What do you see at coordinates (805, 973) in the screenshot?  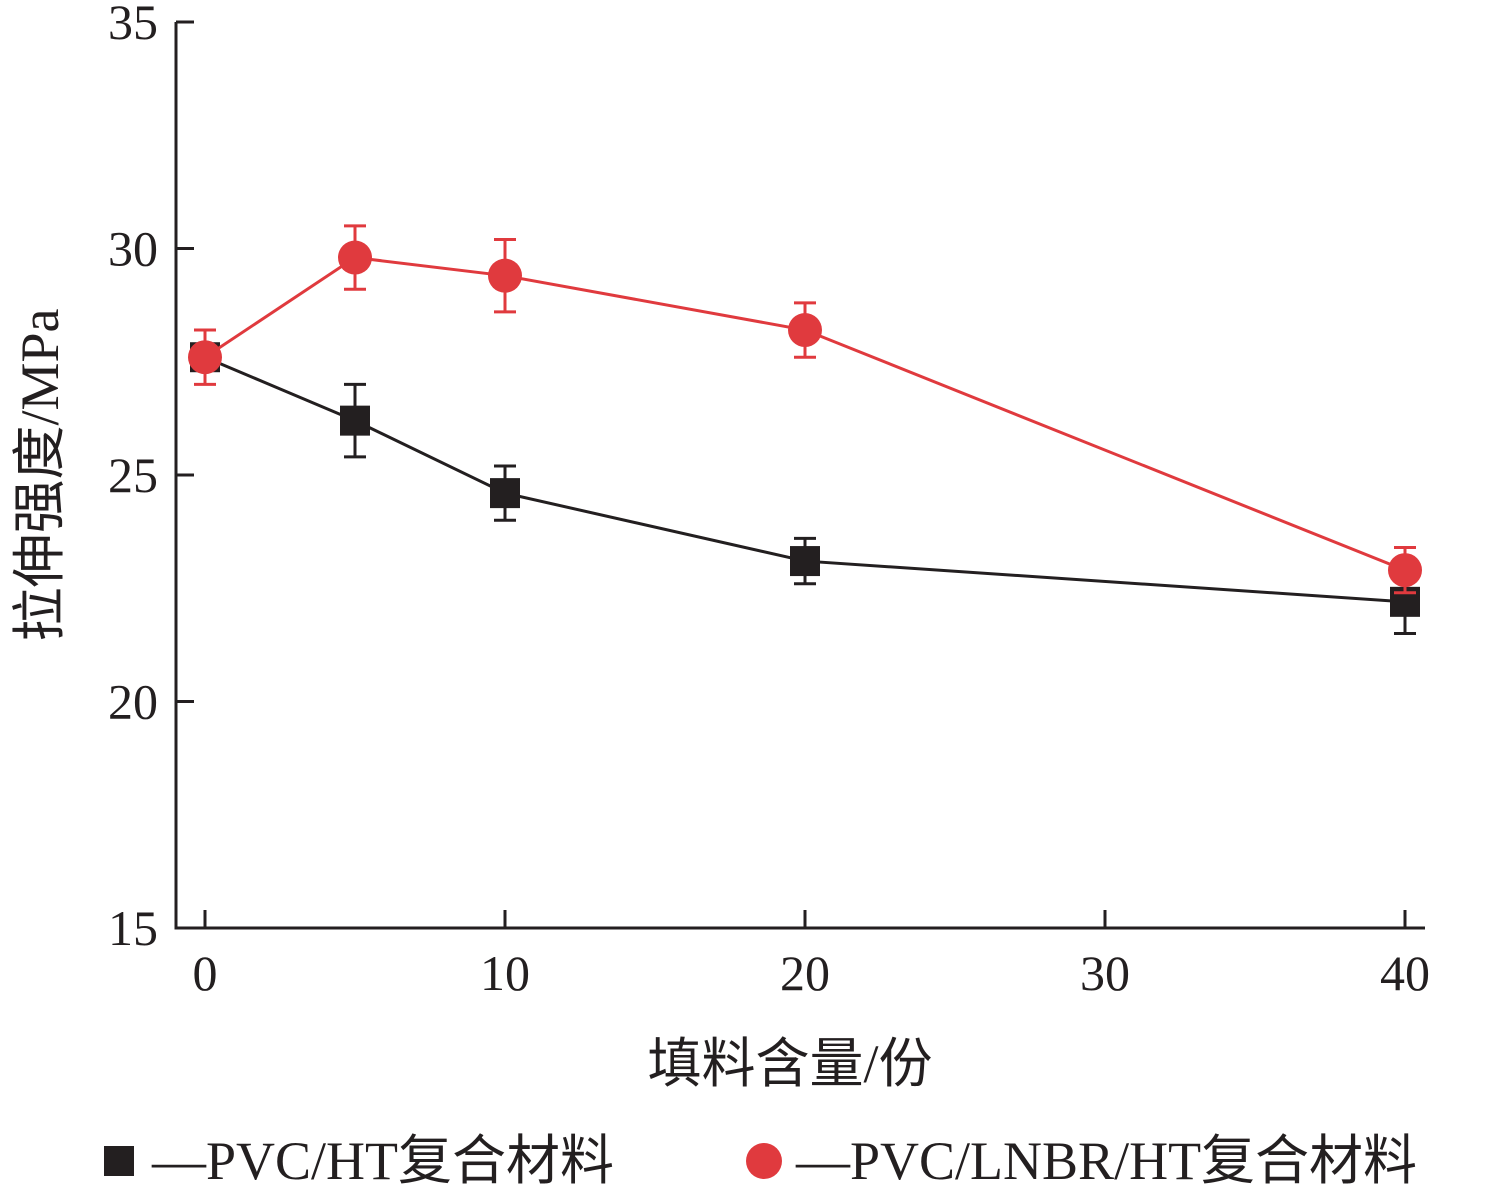 I see `x-tick-label: 20` at bounding box center [805, 973].